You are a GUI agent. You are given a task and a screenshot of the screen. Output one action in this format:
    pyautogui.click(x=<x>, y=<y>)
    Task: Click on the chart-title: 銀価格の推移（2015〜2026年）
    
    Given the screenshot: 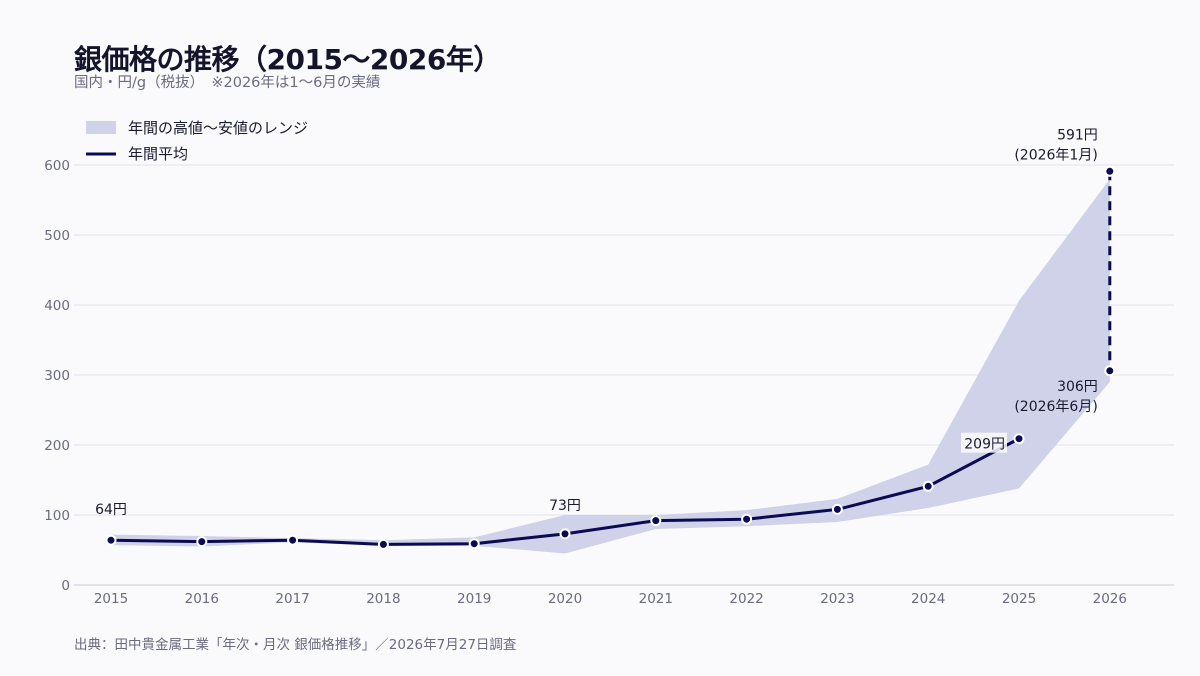 What is the action you would take?
    pyautogui.click(x=287, y=59)
    